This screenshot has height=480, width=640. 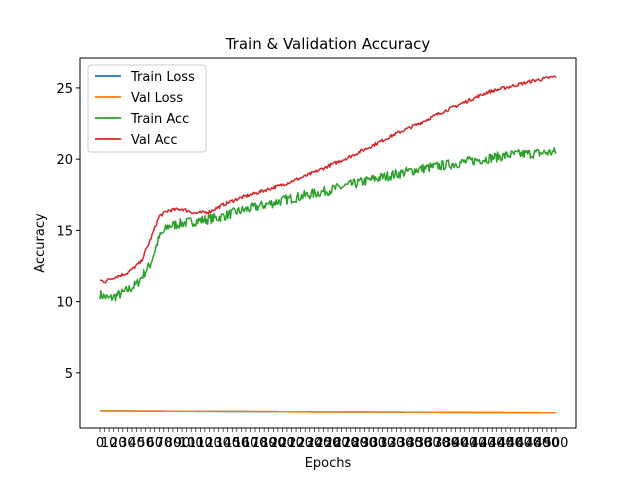 What do you see at coordinates (501, 443) in the screenshot?
I see `x-tick-label: 440` at bounding box center [501, 443].